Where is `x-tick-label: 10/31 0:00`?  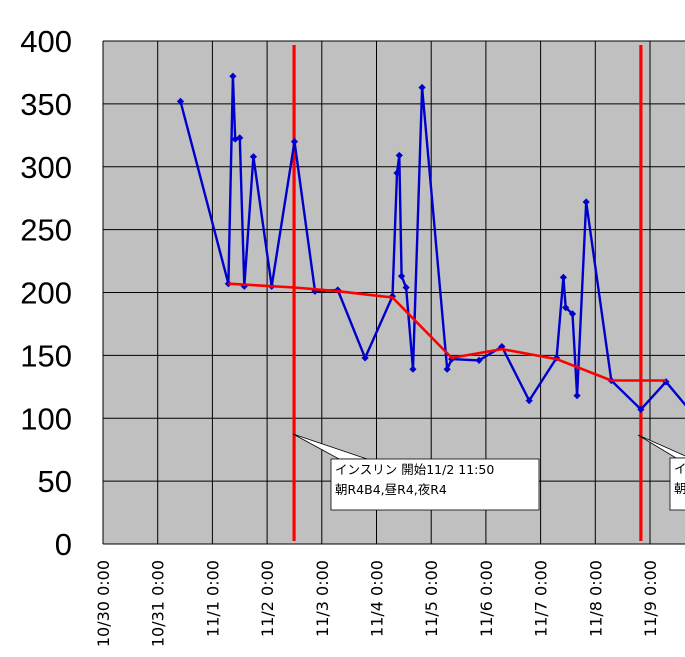 x-tick-label: 10/31 0:00 is located at coordinates (158, 603).